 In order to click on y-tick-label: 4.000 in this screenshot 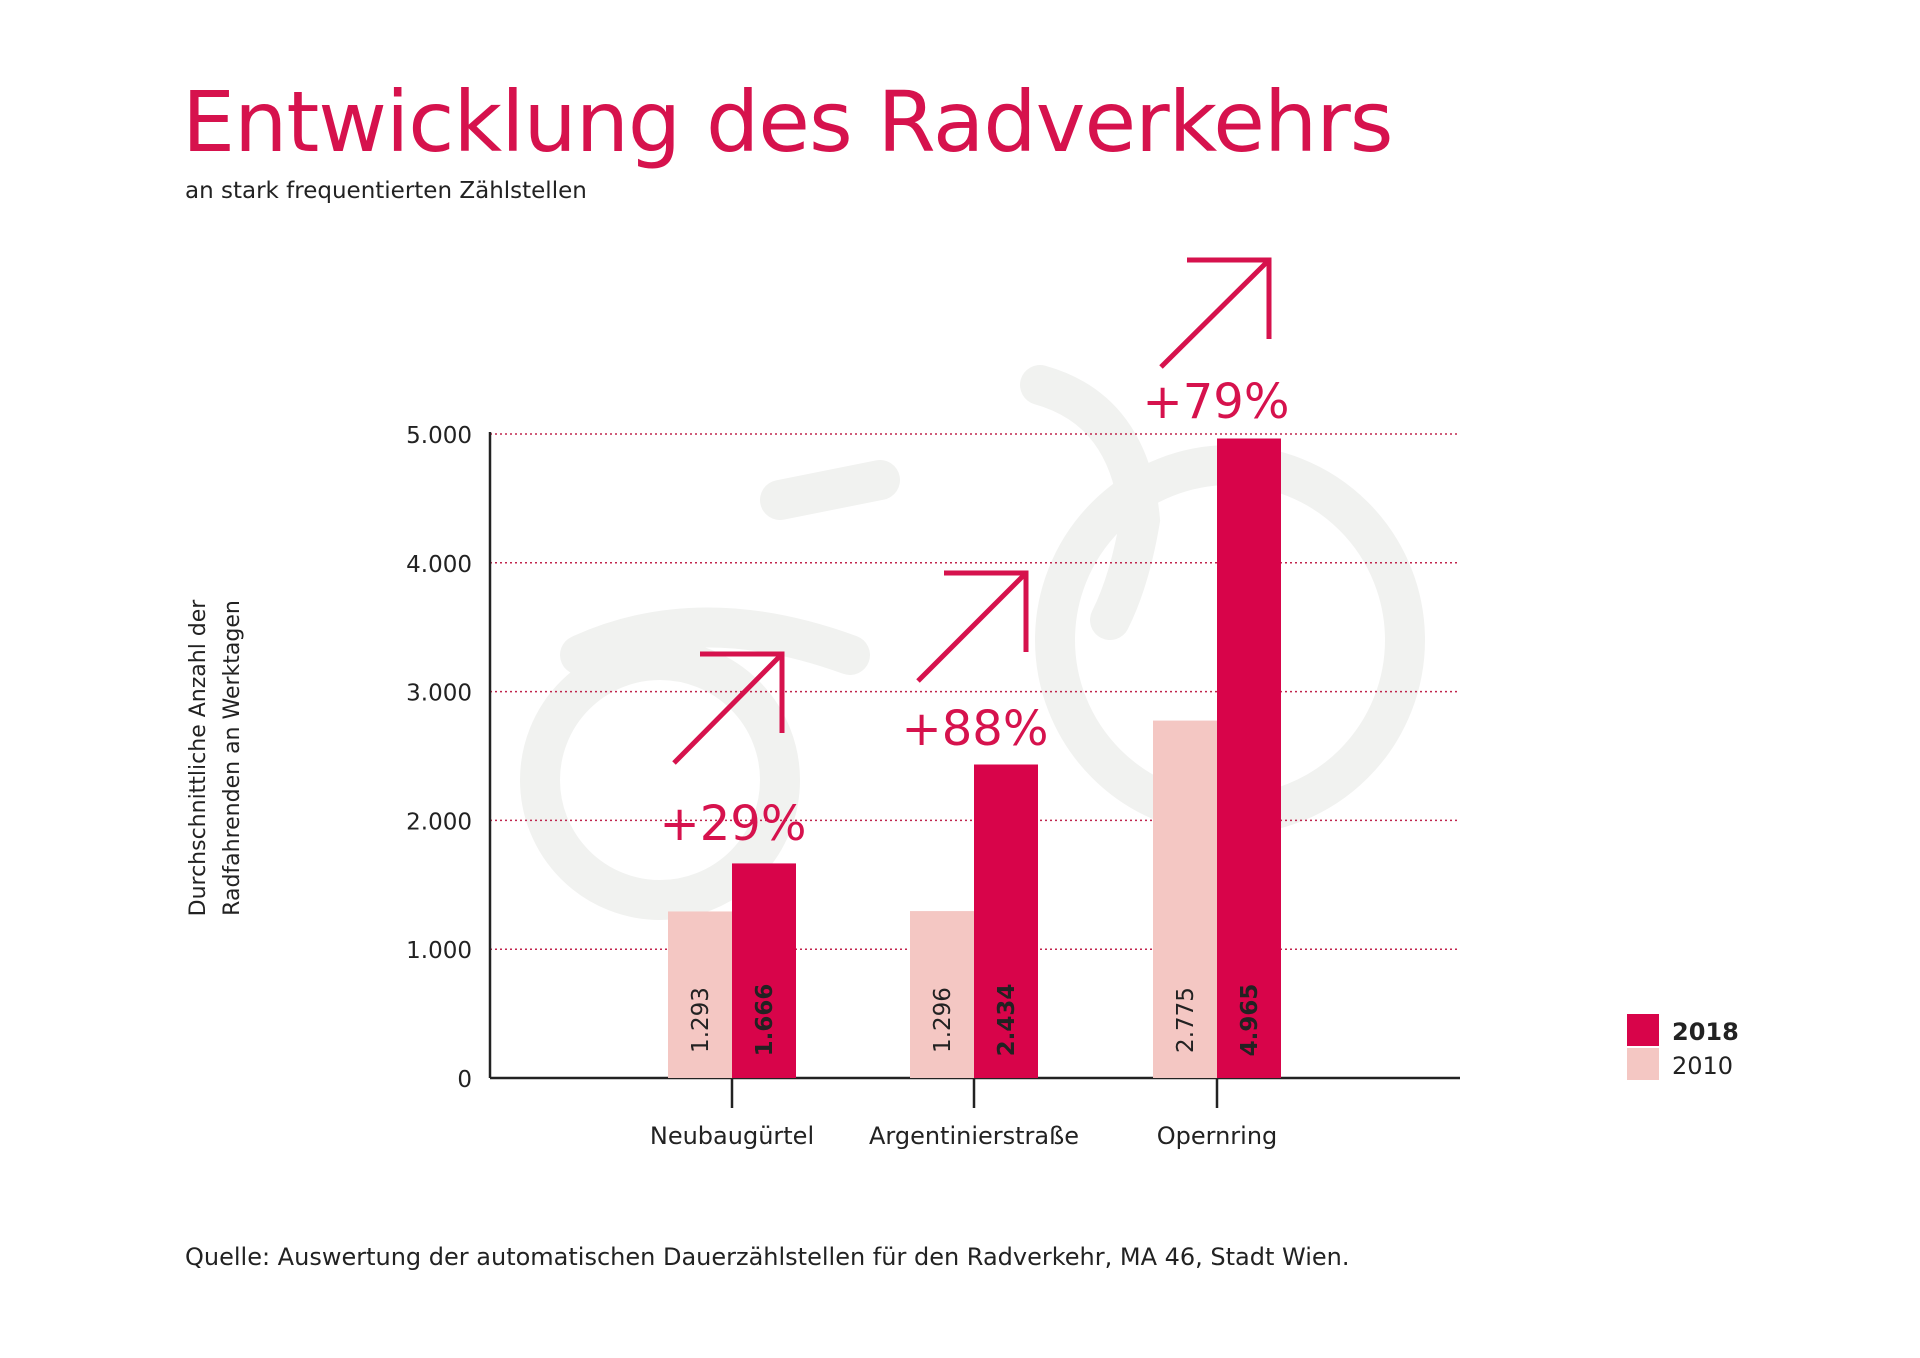, I will do `click(439, 565)`.